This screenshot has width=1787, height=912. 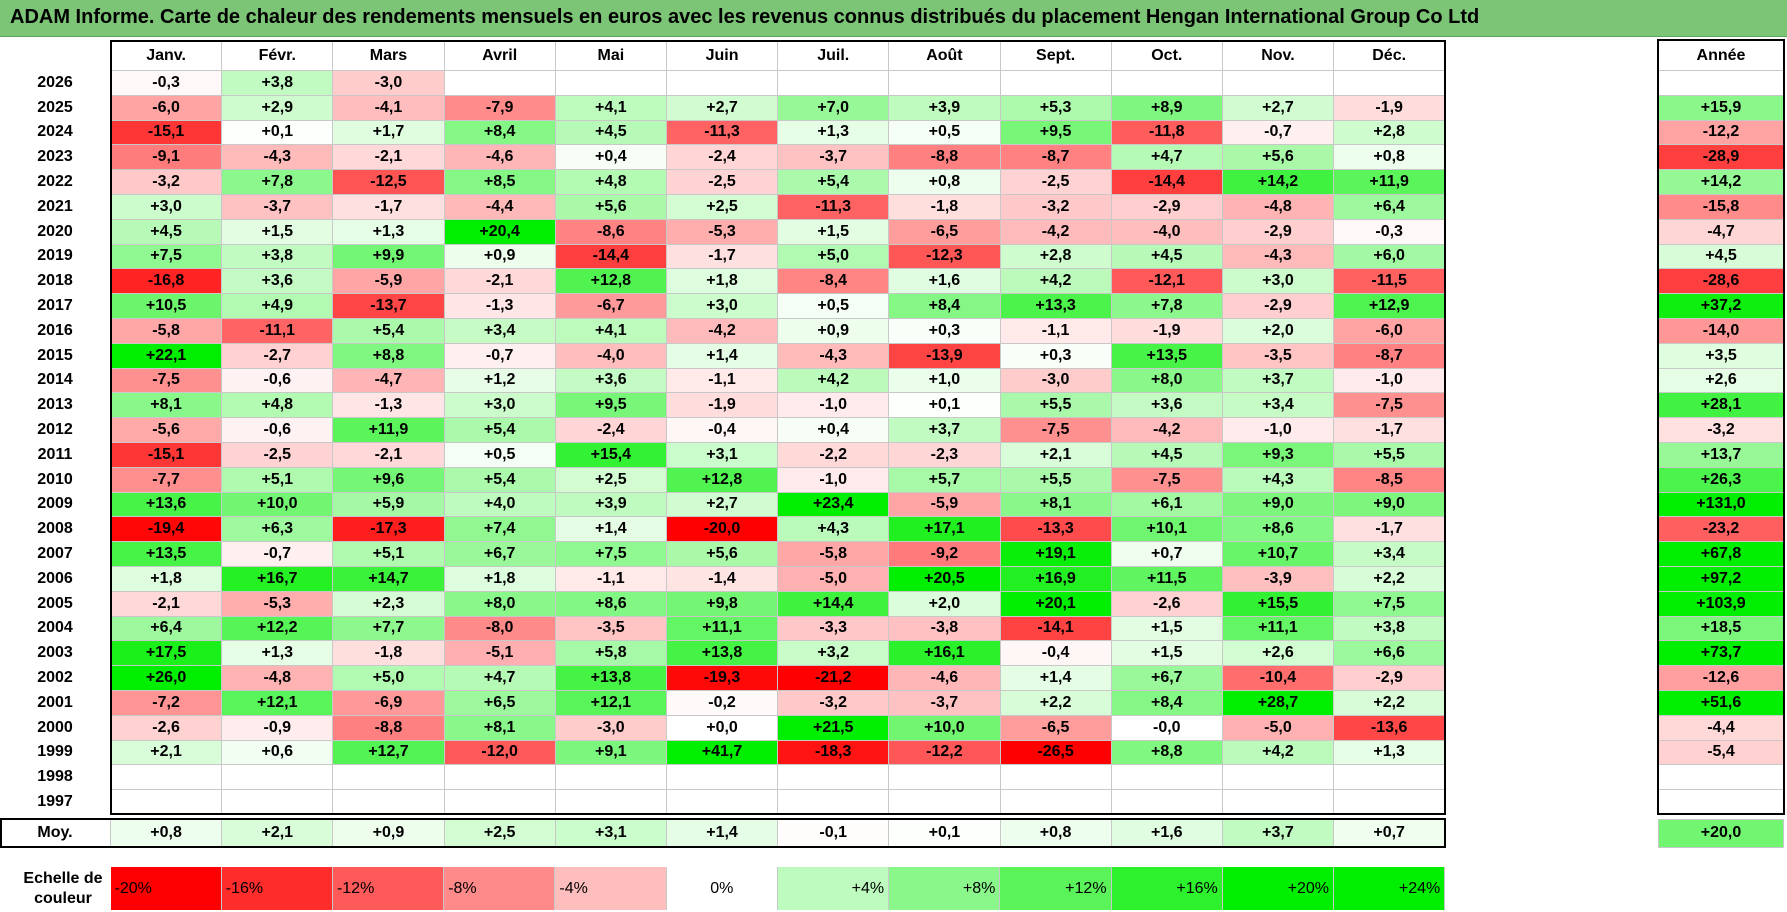 I want to click on heatmap-cell: +4,2, so click(x=1055, y=281).